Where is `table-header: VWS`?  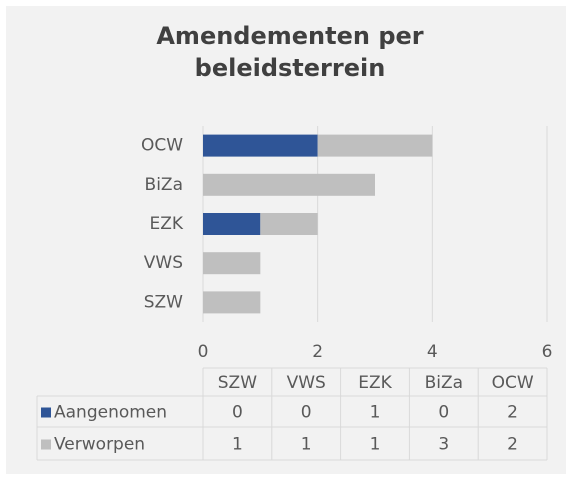 table-header: VWS is located at coordinates (306, 383).